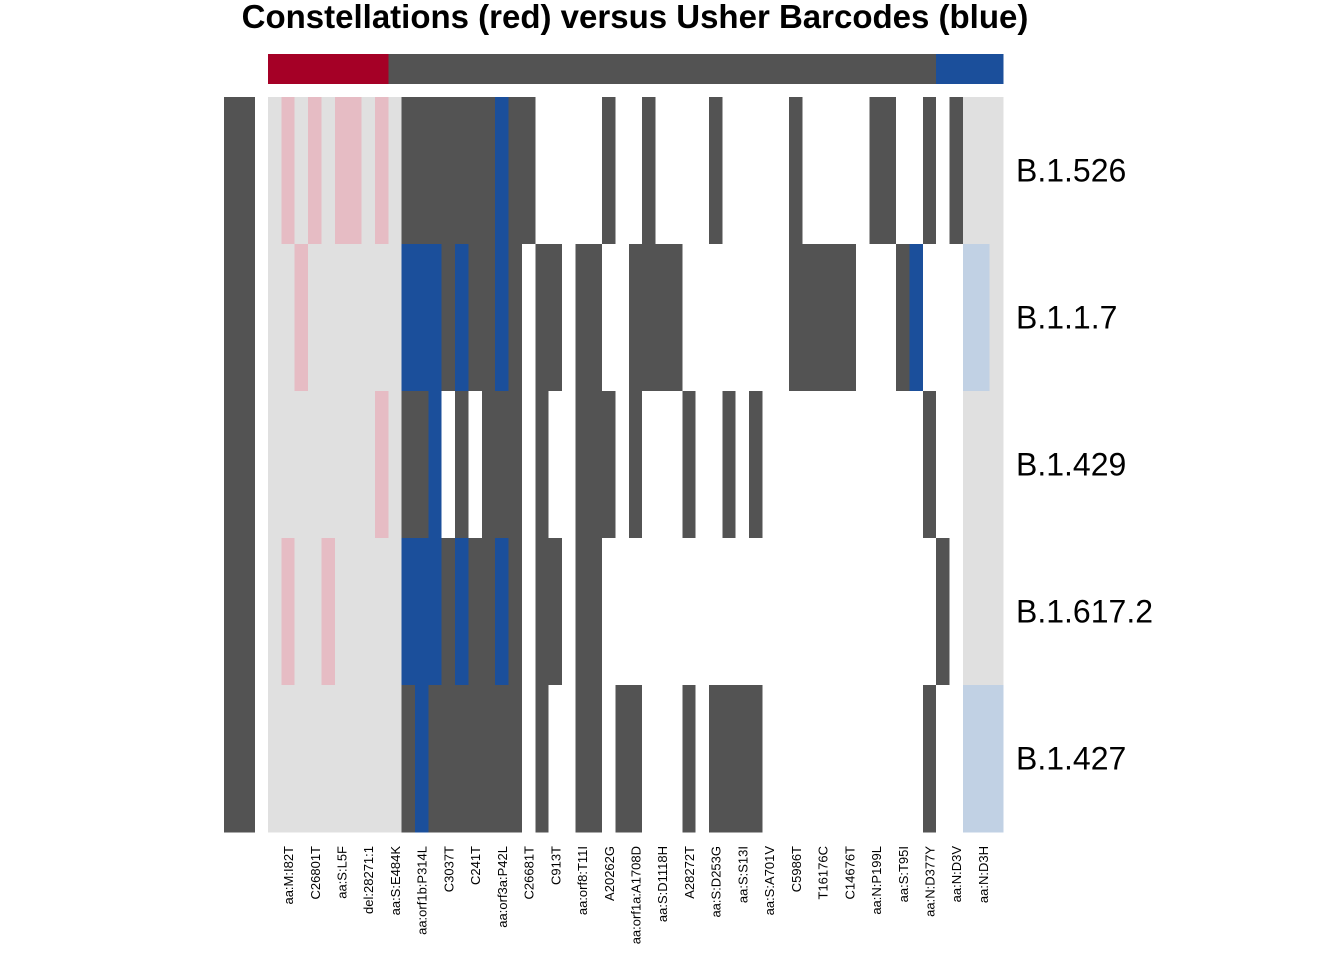  What do you see at coordinates (448, 869) in the screenshot?
I see `column-label: C3037T` at bounding box center [448, 869].